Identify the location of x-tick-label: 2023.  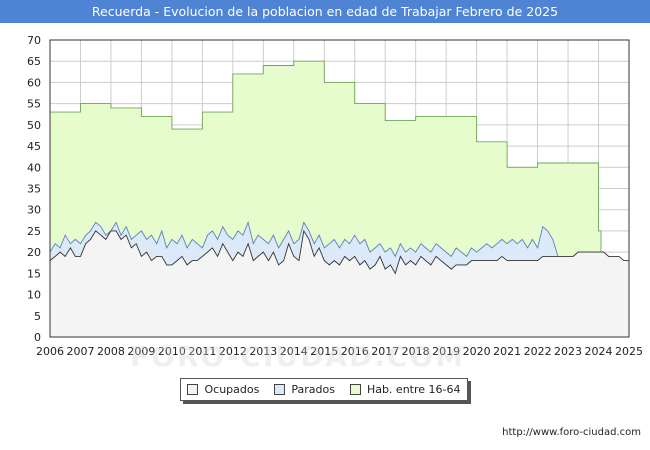
(568, 351).